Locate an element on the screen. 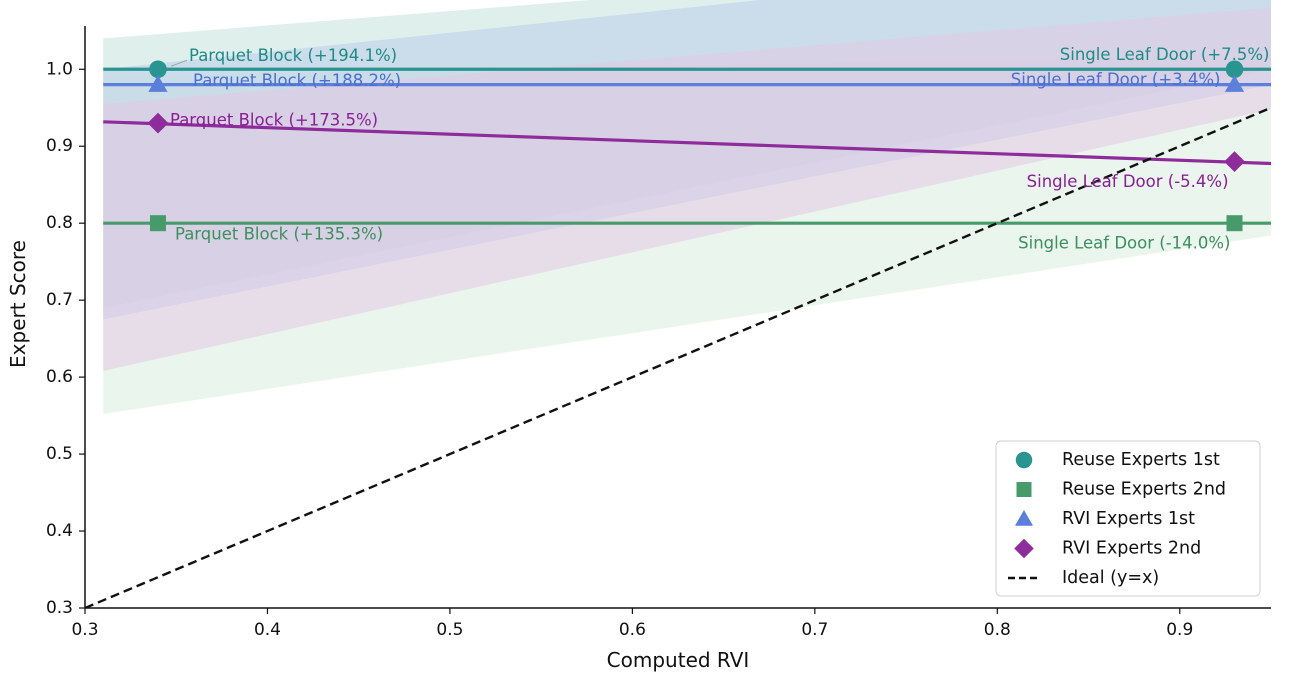 The image size is (1296, 676). legend-swatch-rvi-experts-2nd is located at coordinates (1024, 548).